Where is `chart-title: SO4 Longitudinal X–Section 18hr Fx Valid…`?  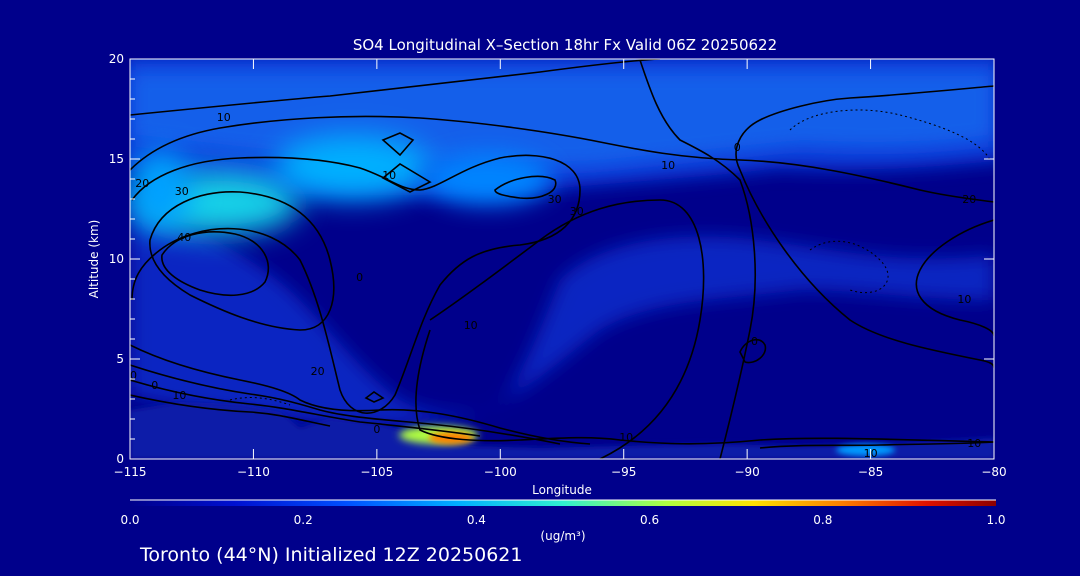 chart-title: SO4 Longitudinal X–Section 18hr Fx Valid… is located at coordinates (565, 45).